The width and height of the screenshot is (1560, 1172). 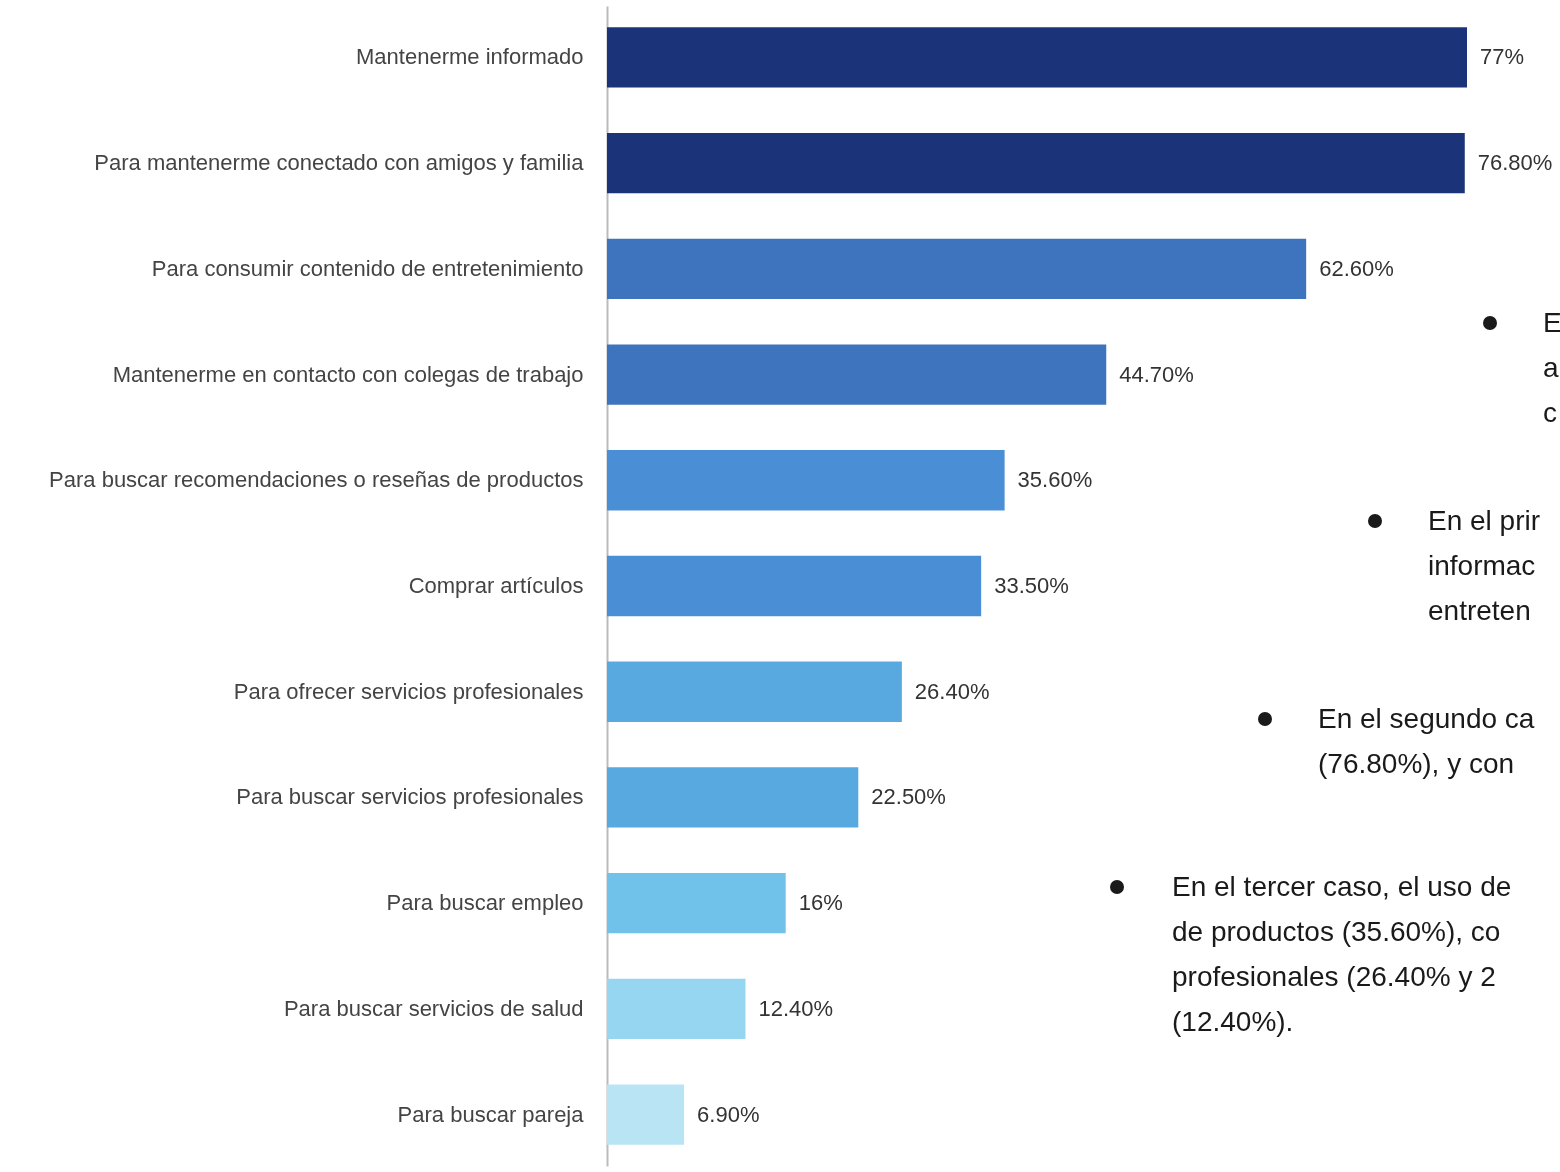 I want to click on data-label: 6.90%, so click(x=728, y=1114).